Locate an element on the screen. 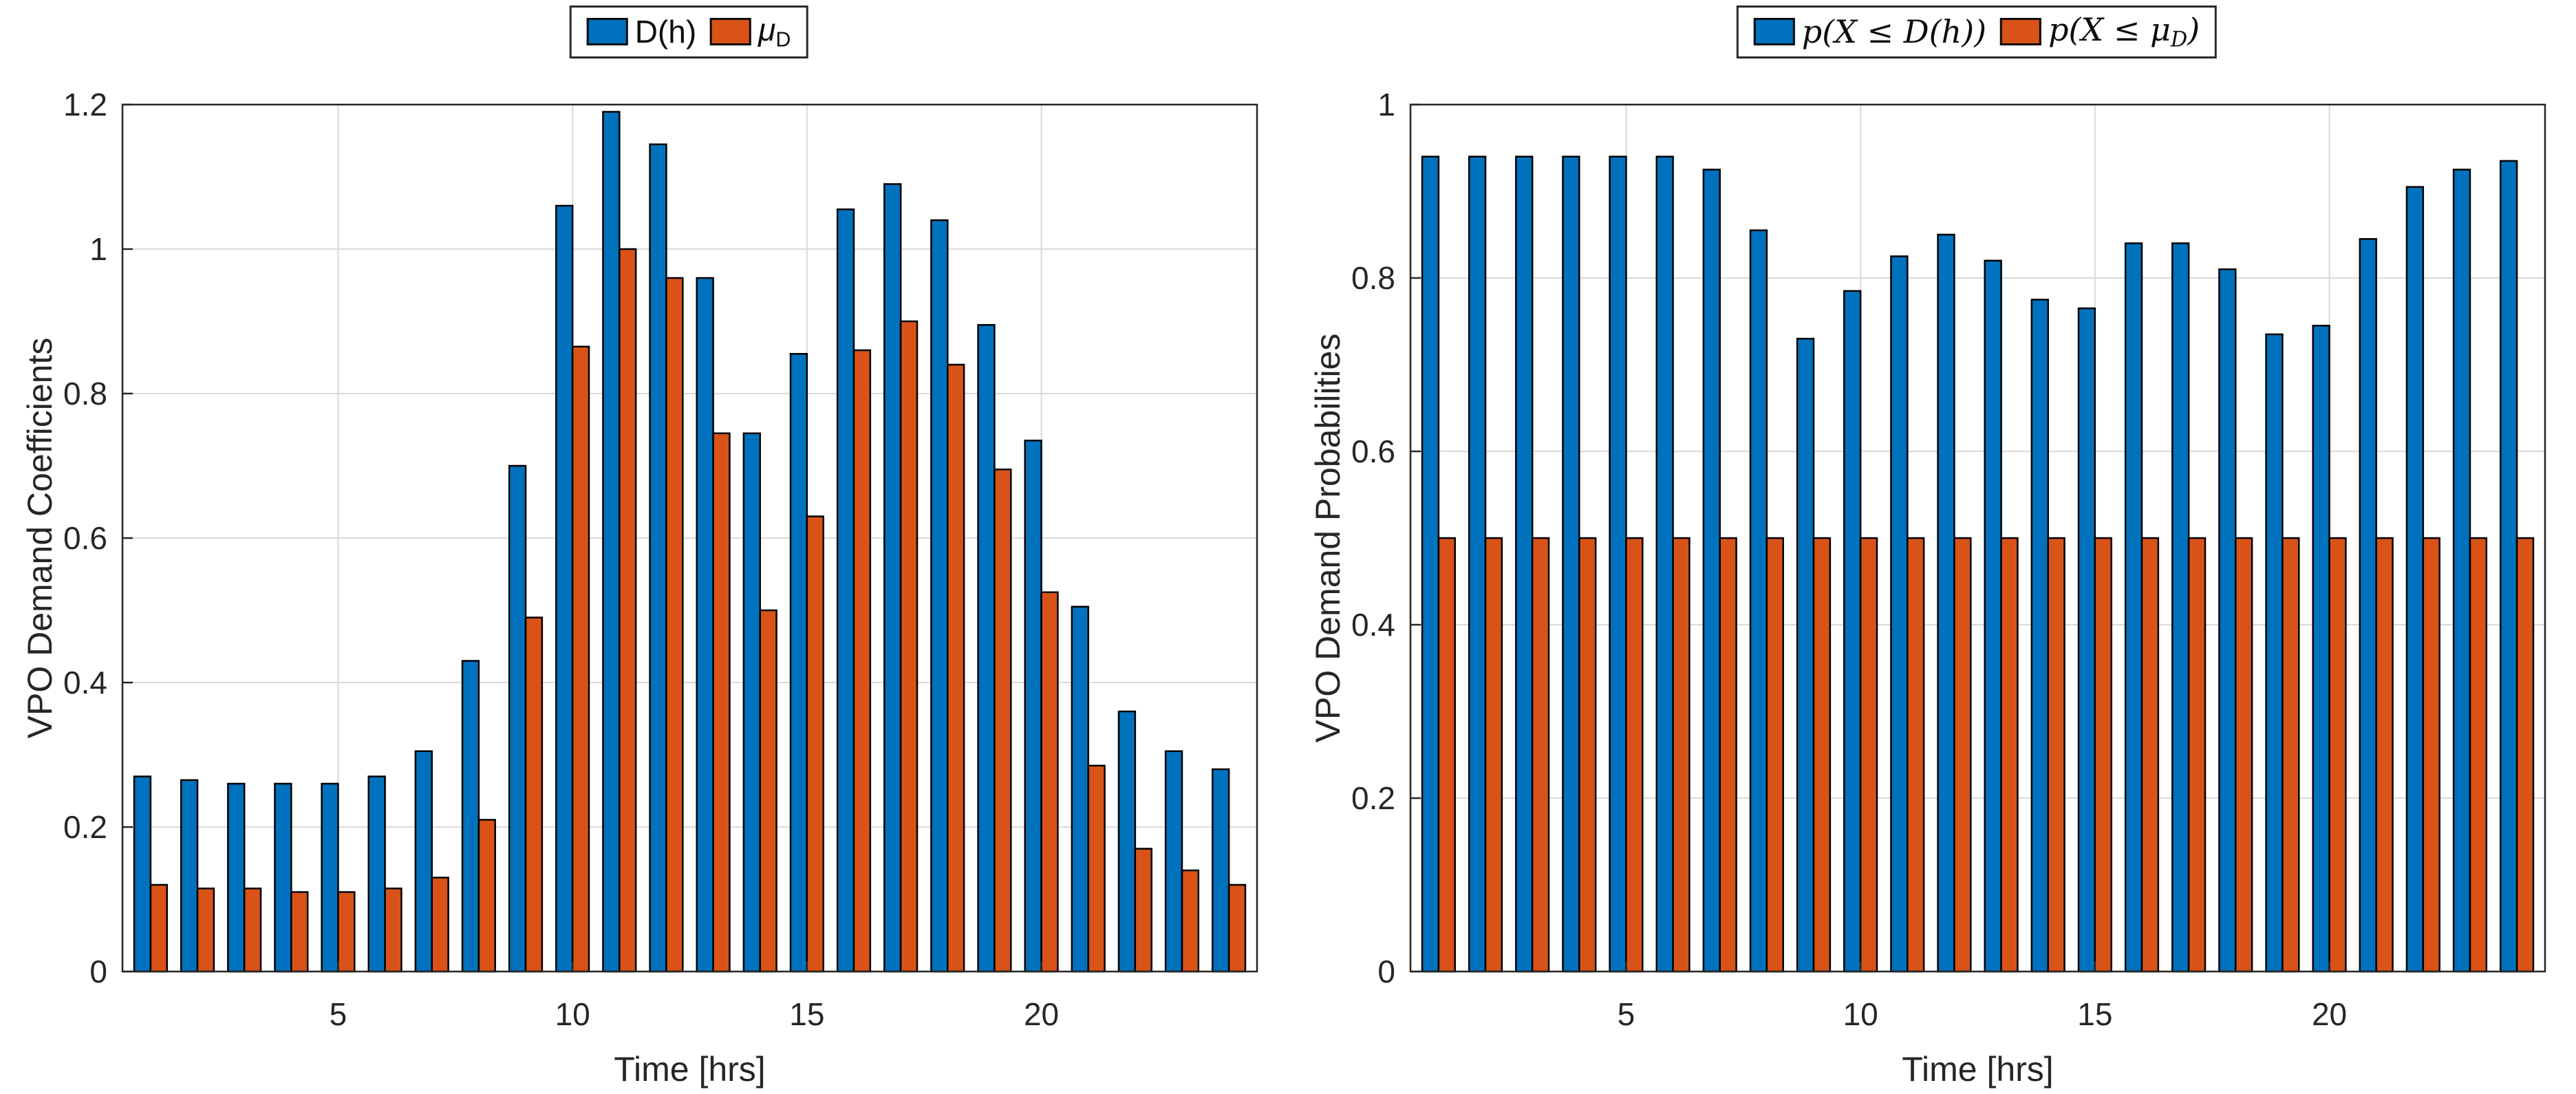 The width and height of the screenshot is (2576, 1094). bar-s0-h9 is located at coordinates (1806, 655).